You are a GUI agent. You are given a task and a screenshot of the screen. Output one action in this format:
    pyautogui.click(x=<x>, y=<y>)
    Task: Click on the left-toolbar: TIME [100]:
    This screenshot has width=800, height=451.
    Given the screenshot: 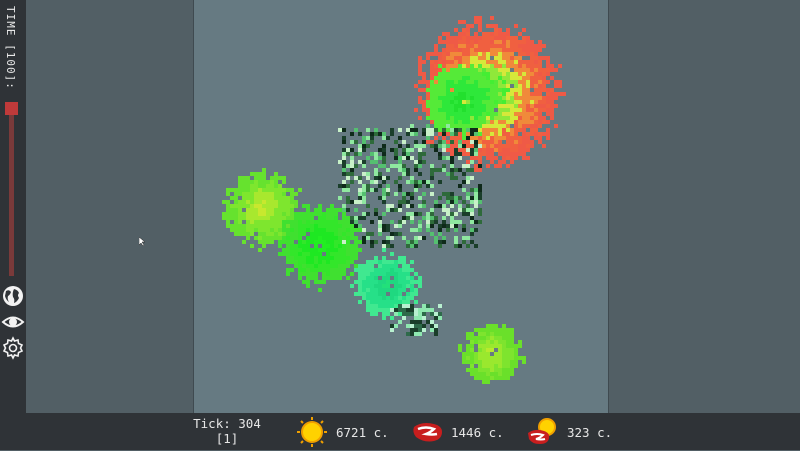 What is the action you would take?
    pyautogui.click(x=13, y=206)
    